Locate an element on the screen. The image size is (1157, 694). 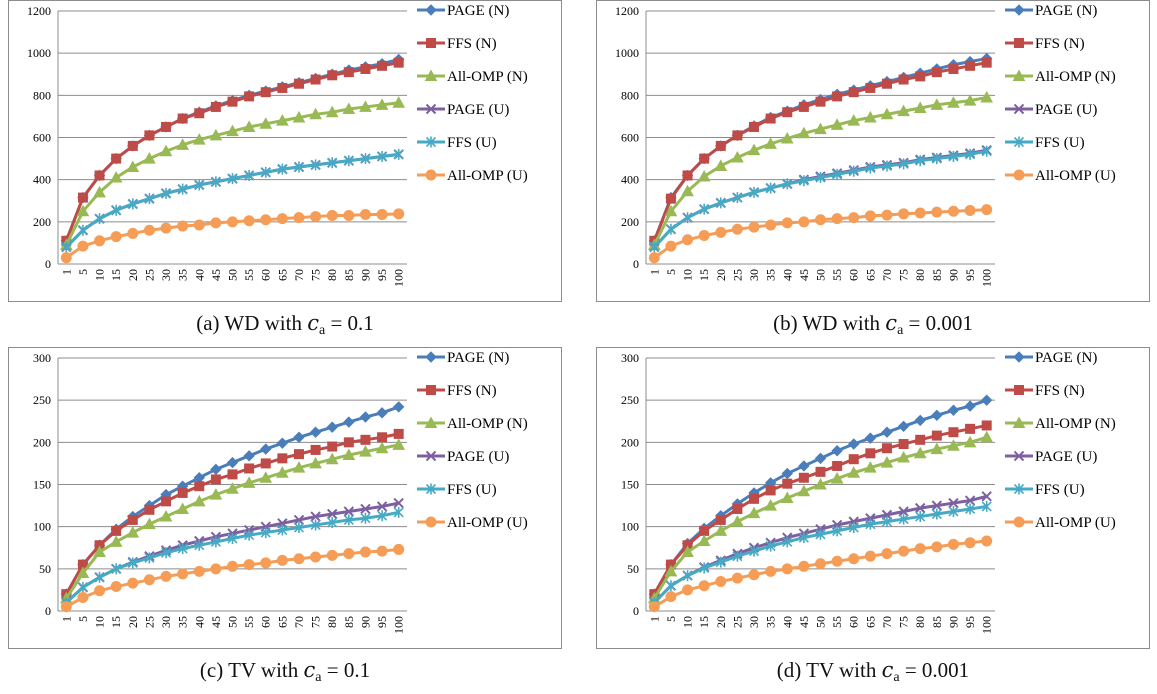
legend-item-all-omp-n: All-OMP (N) is located at coordinates (1060, 77).